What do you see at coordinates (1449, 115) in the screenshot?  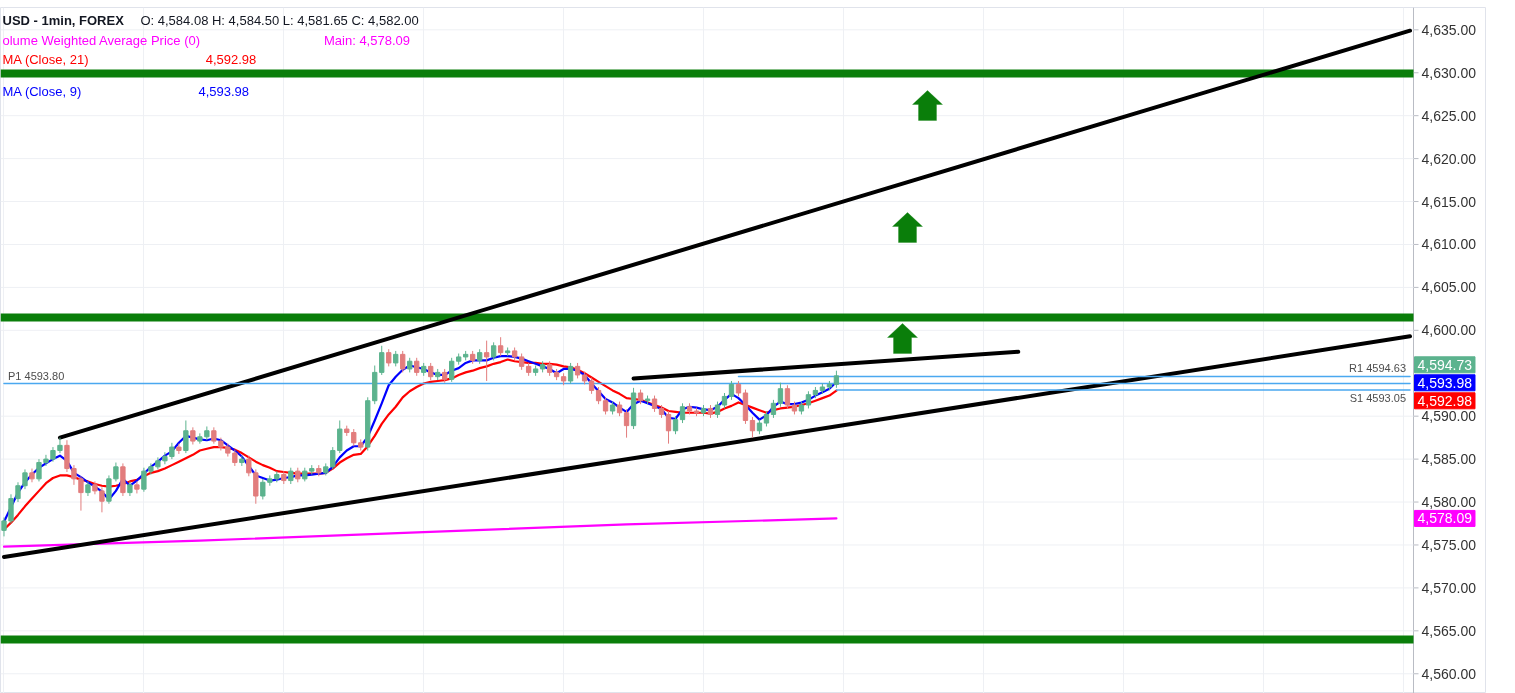 I see `y-tick-label: 4,625.00` at bounding box center [1449, 115].